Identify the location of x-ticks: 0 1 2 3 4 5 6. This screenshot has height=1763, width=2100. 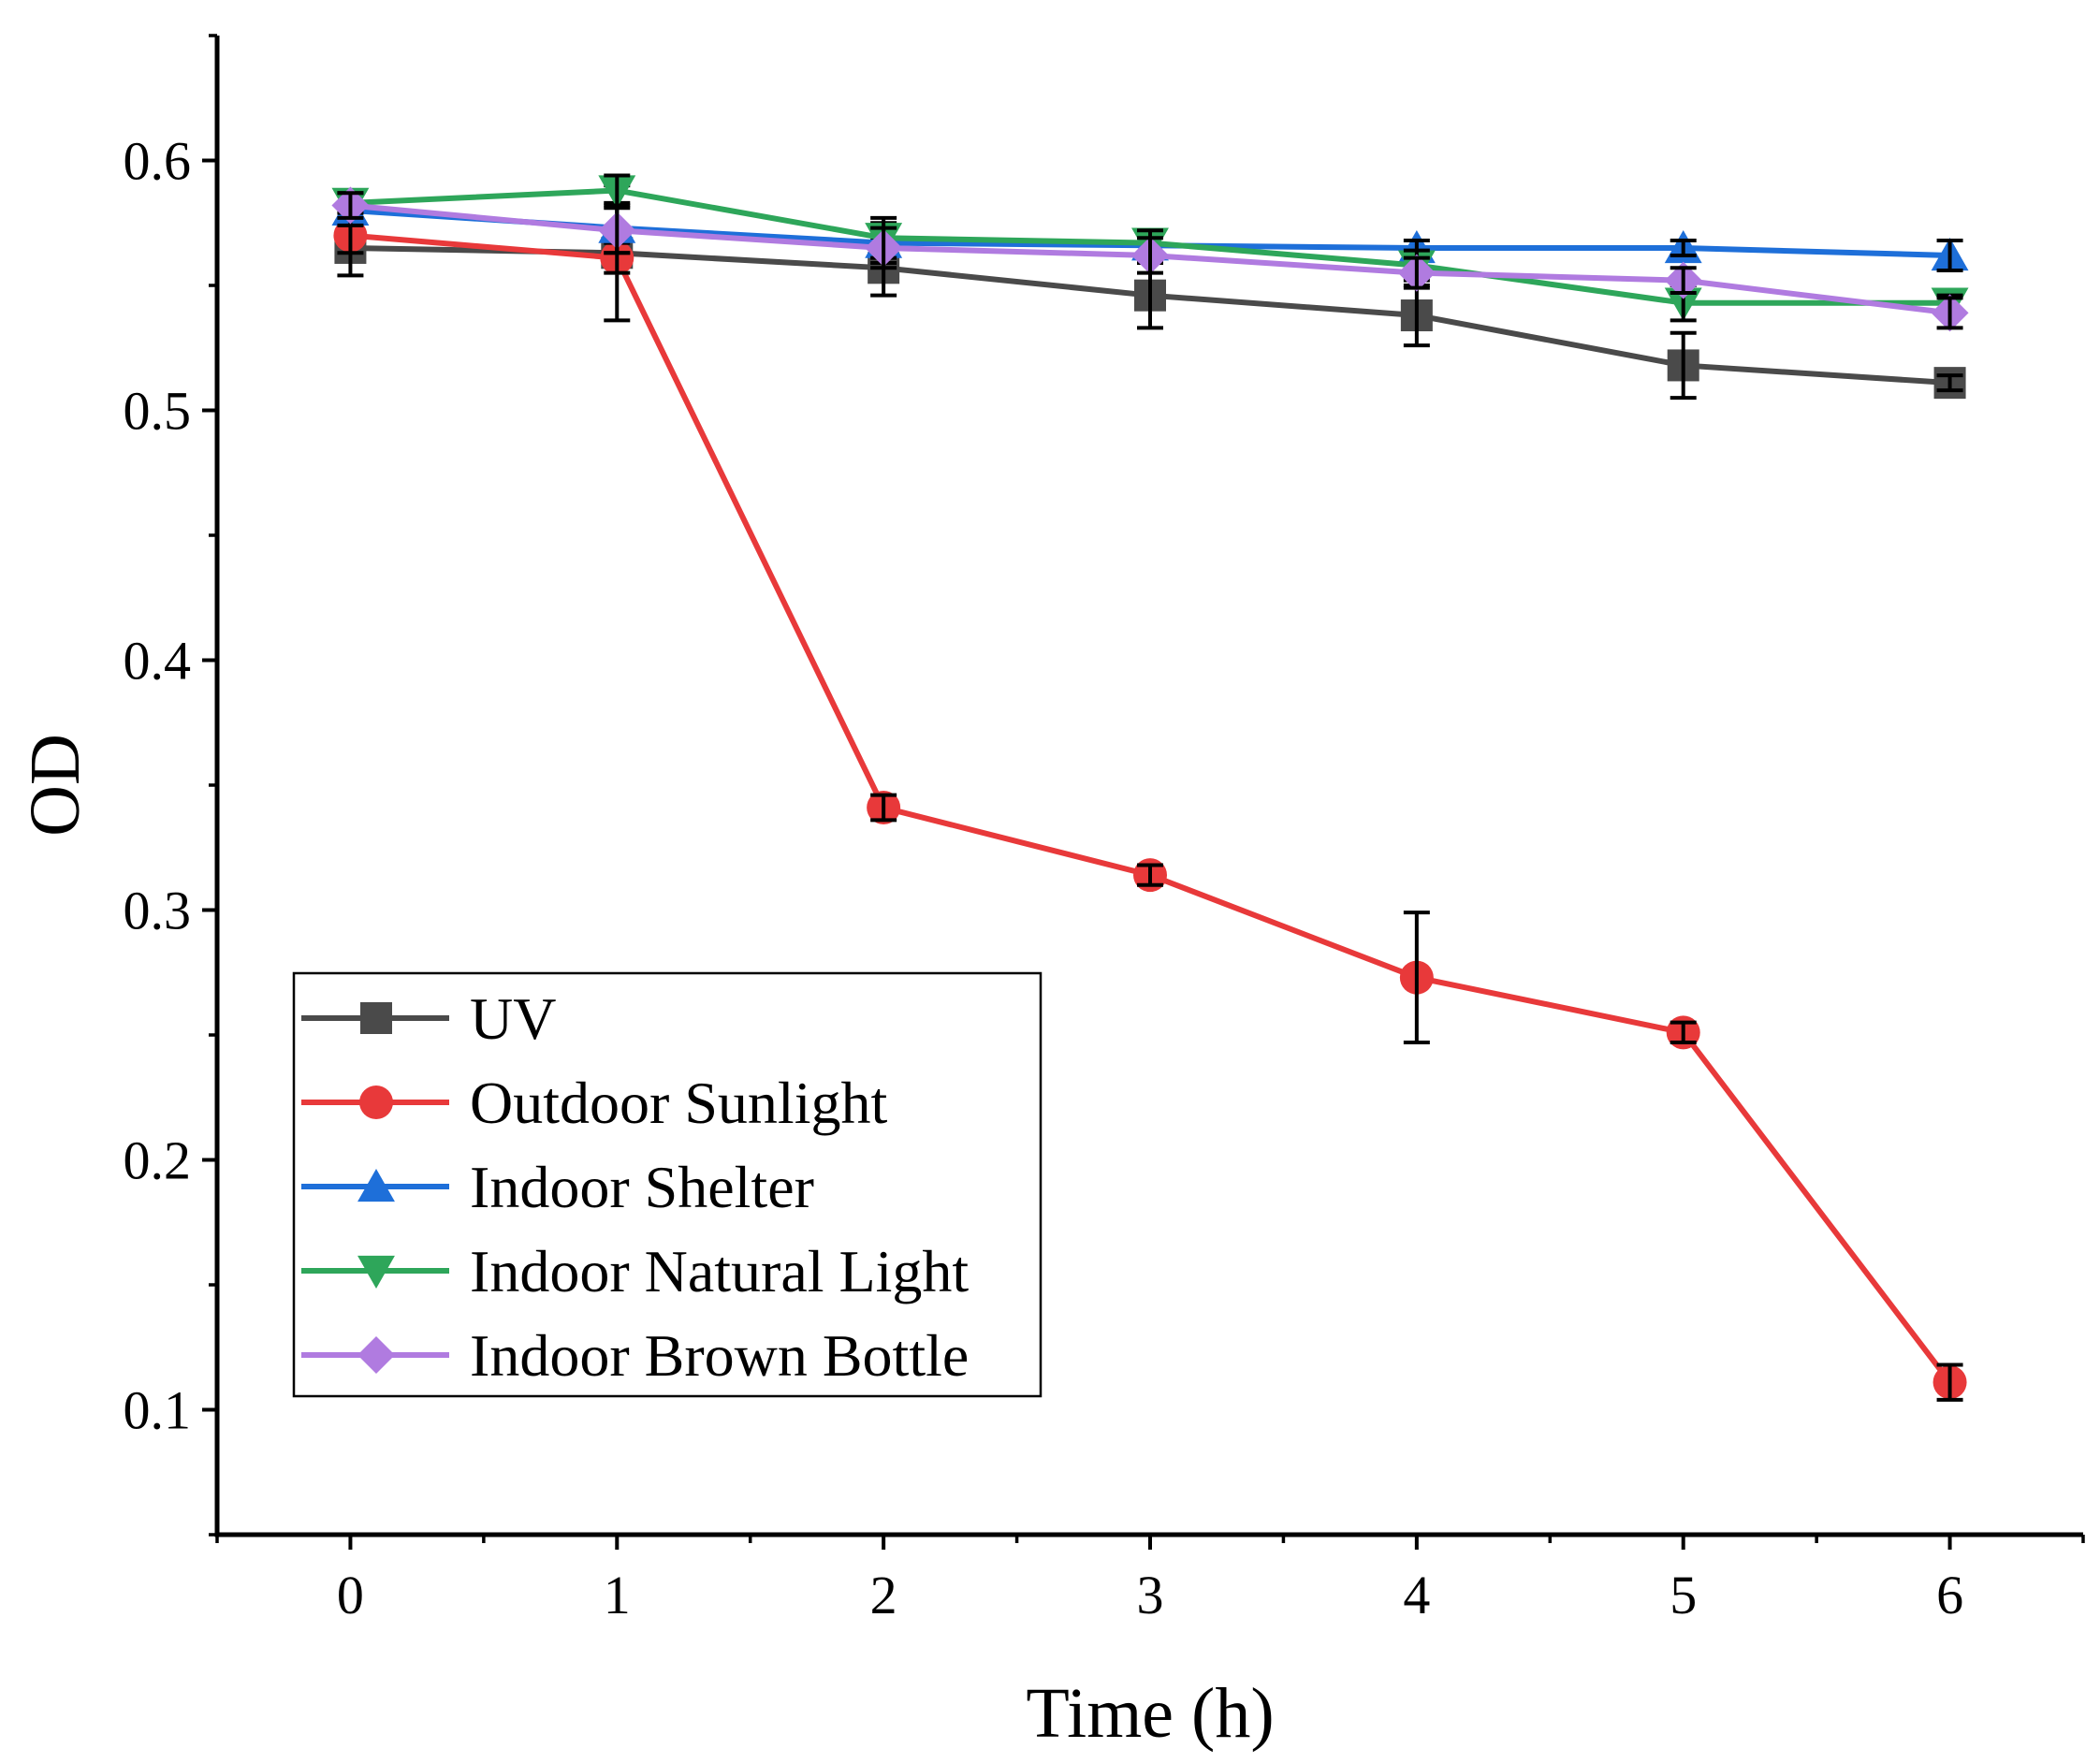
(1150, 1580).